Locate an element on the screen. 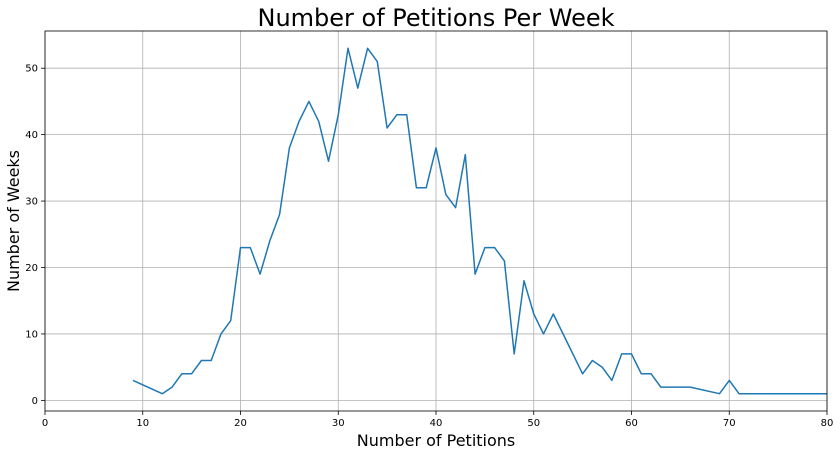  x-tick-label: 80 is located at coordinates (827, 423).